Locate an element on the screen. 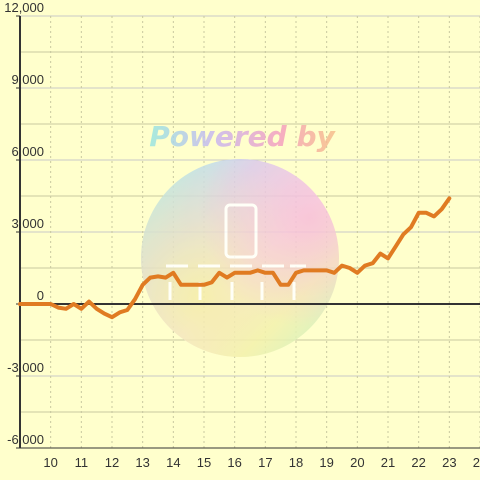 The image size is (480, 480). x-tick-label: 20 is located at coordinates (357, 462).